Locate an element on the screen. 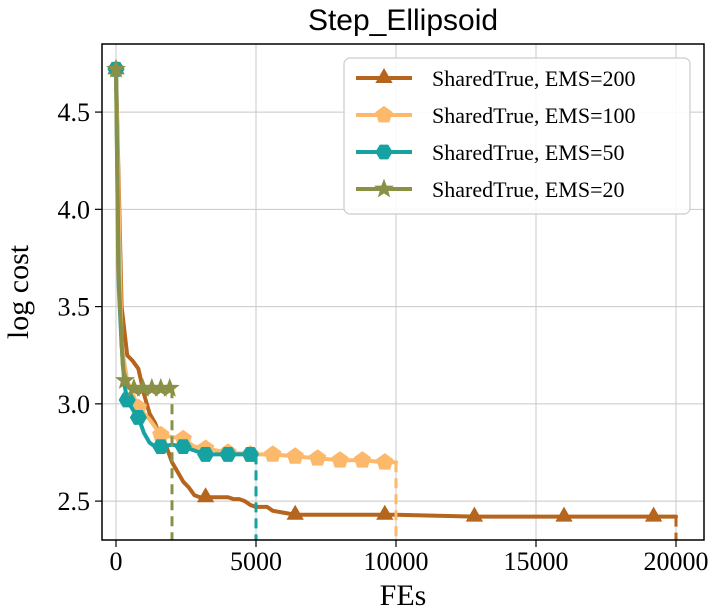  legend-item: SharedTrue, EMS=200 is located at coordinates (496, 78).